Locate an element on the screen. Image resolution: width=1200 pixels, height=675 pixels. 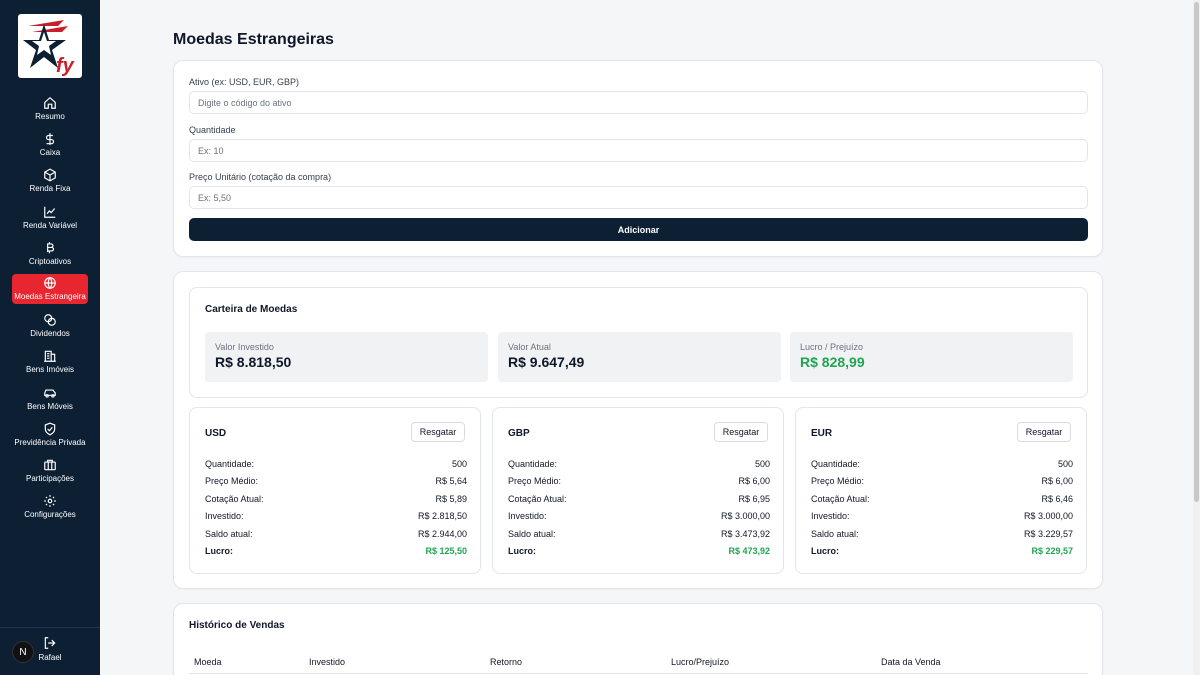
home-icon is located at coordinates (50, 102).